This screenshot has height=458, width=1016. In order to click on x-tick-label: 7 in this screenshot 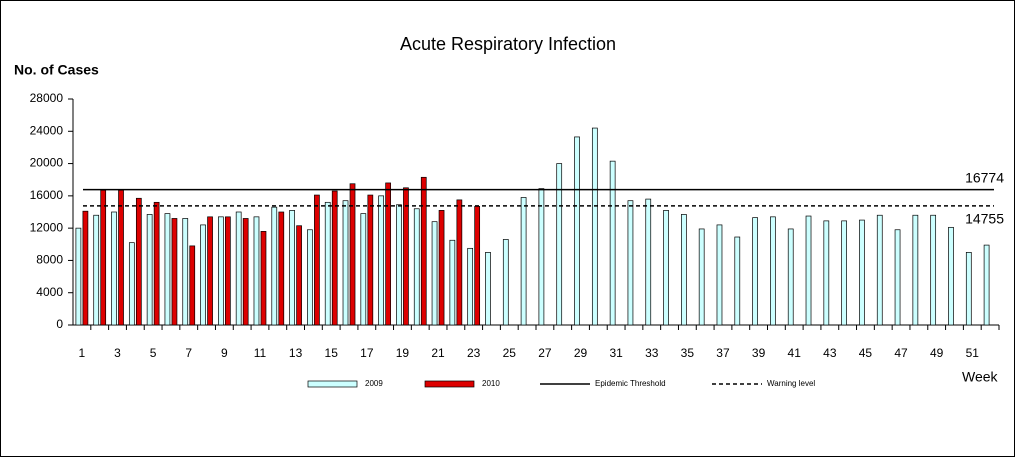, I will do `click(188, 353)`.